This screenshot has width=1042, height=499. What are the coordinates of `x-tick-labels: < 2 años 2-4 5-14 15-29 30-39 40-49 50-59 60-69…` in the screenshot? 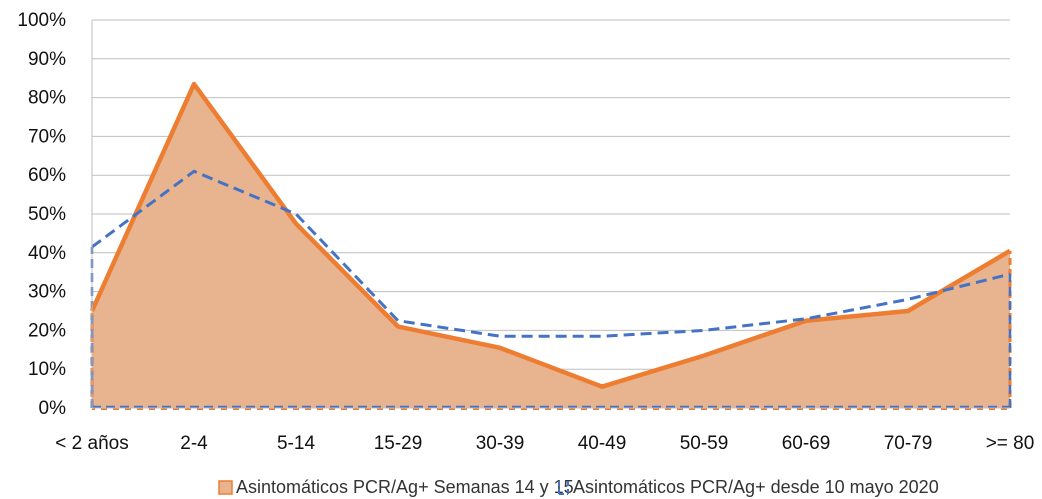 It's located at (544, 443).